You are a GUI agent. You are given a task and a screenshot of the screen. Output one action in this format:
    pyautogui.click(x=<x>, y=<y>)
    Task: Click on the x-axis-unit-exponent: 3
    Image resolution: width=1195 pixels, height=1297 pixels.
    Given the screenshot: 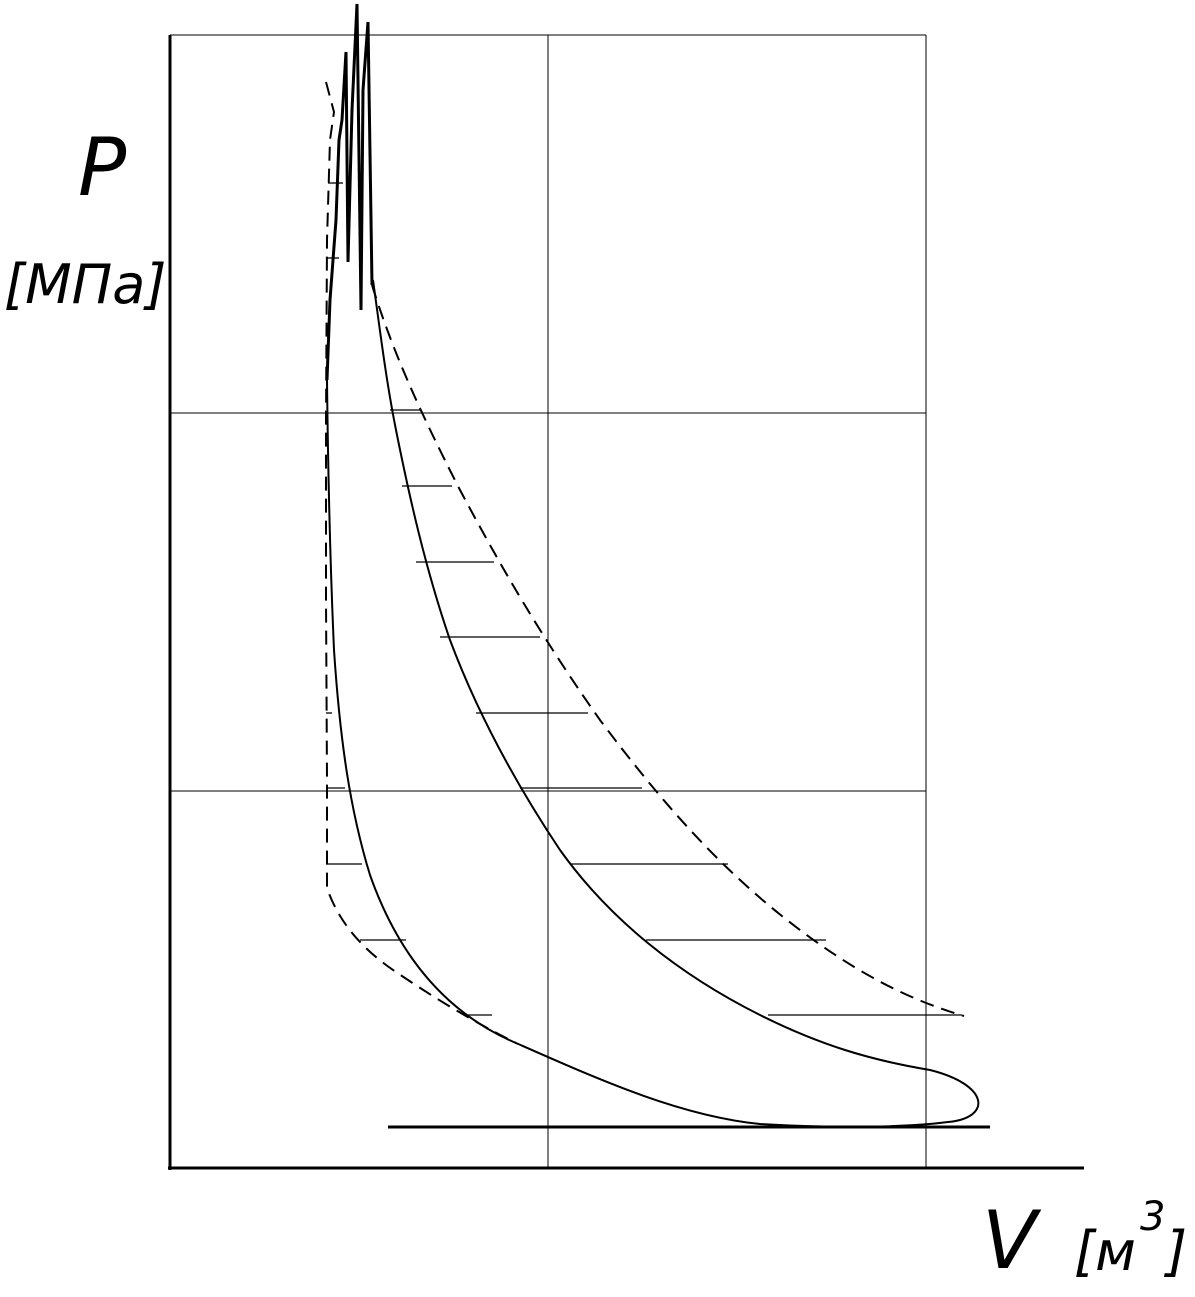 What is the action you would take?
    pyautogui.click(x=1152, y=1217)
    